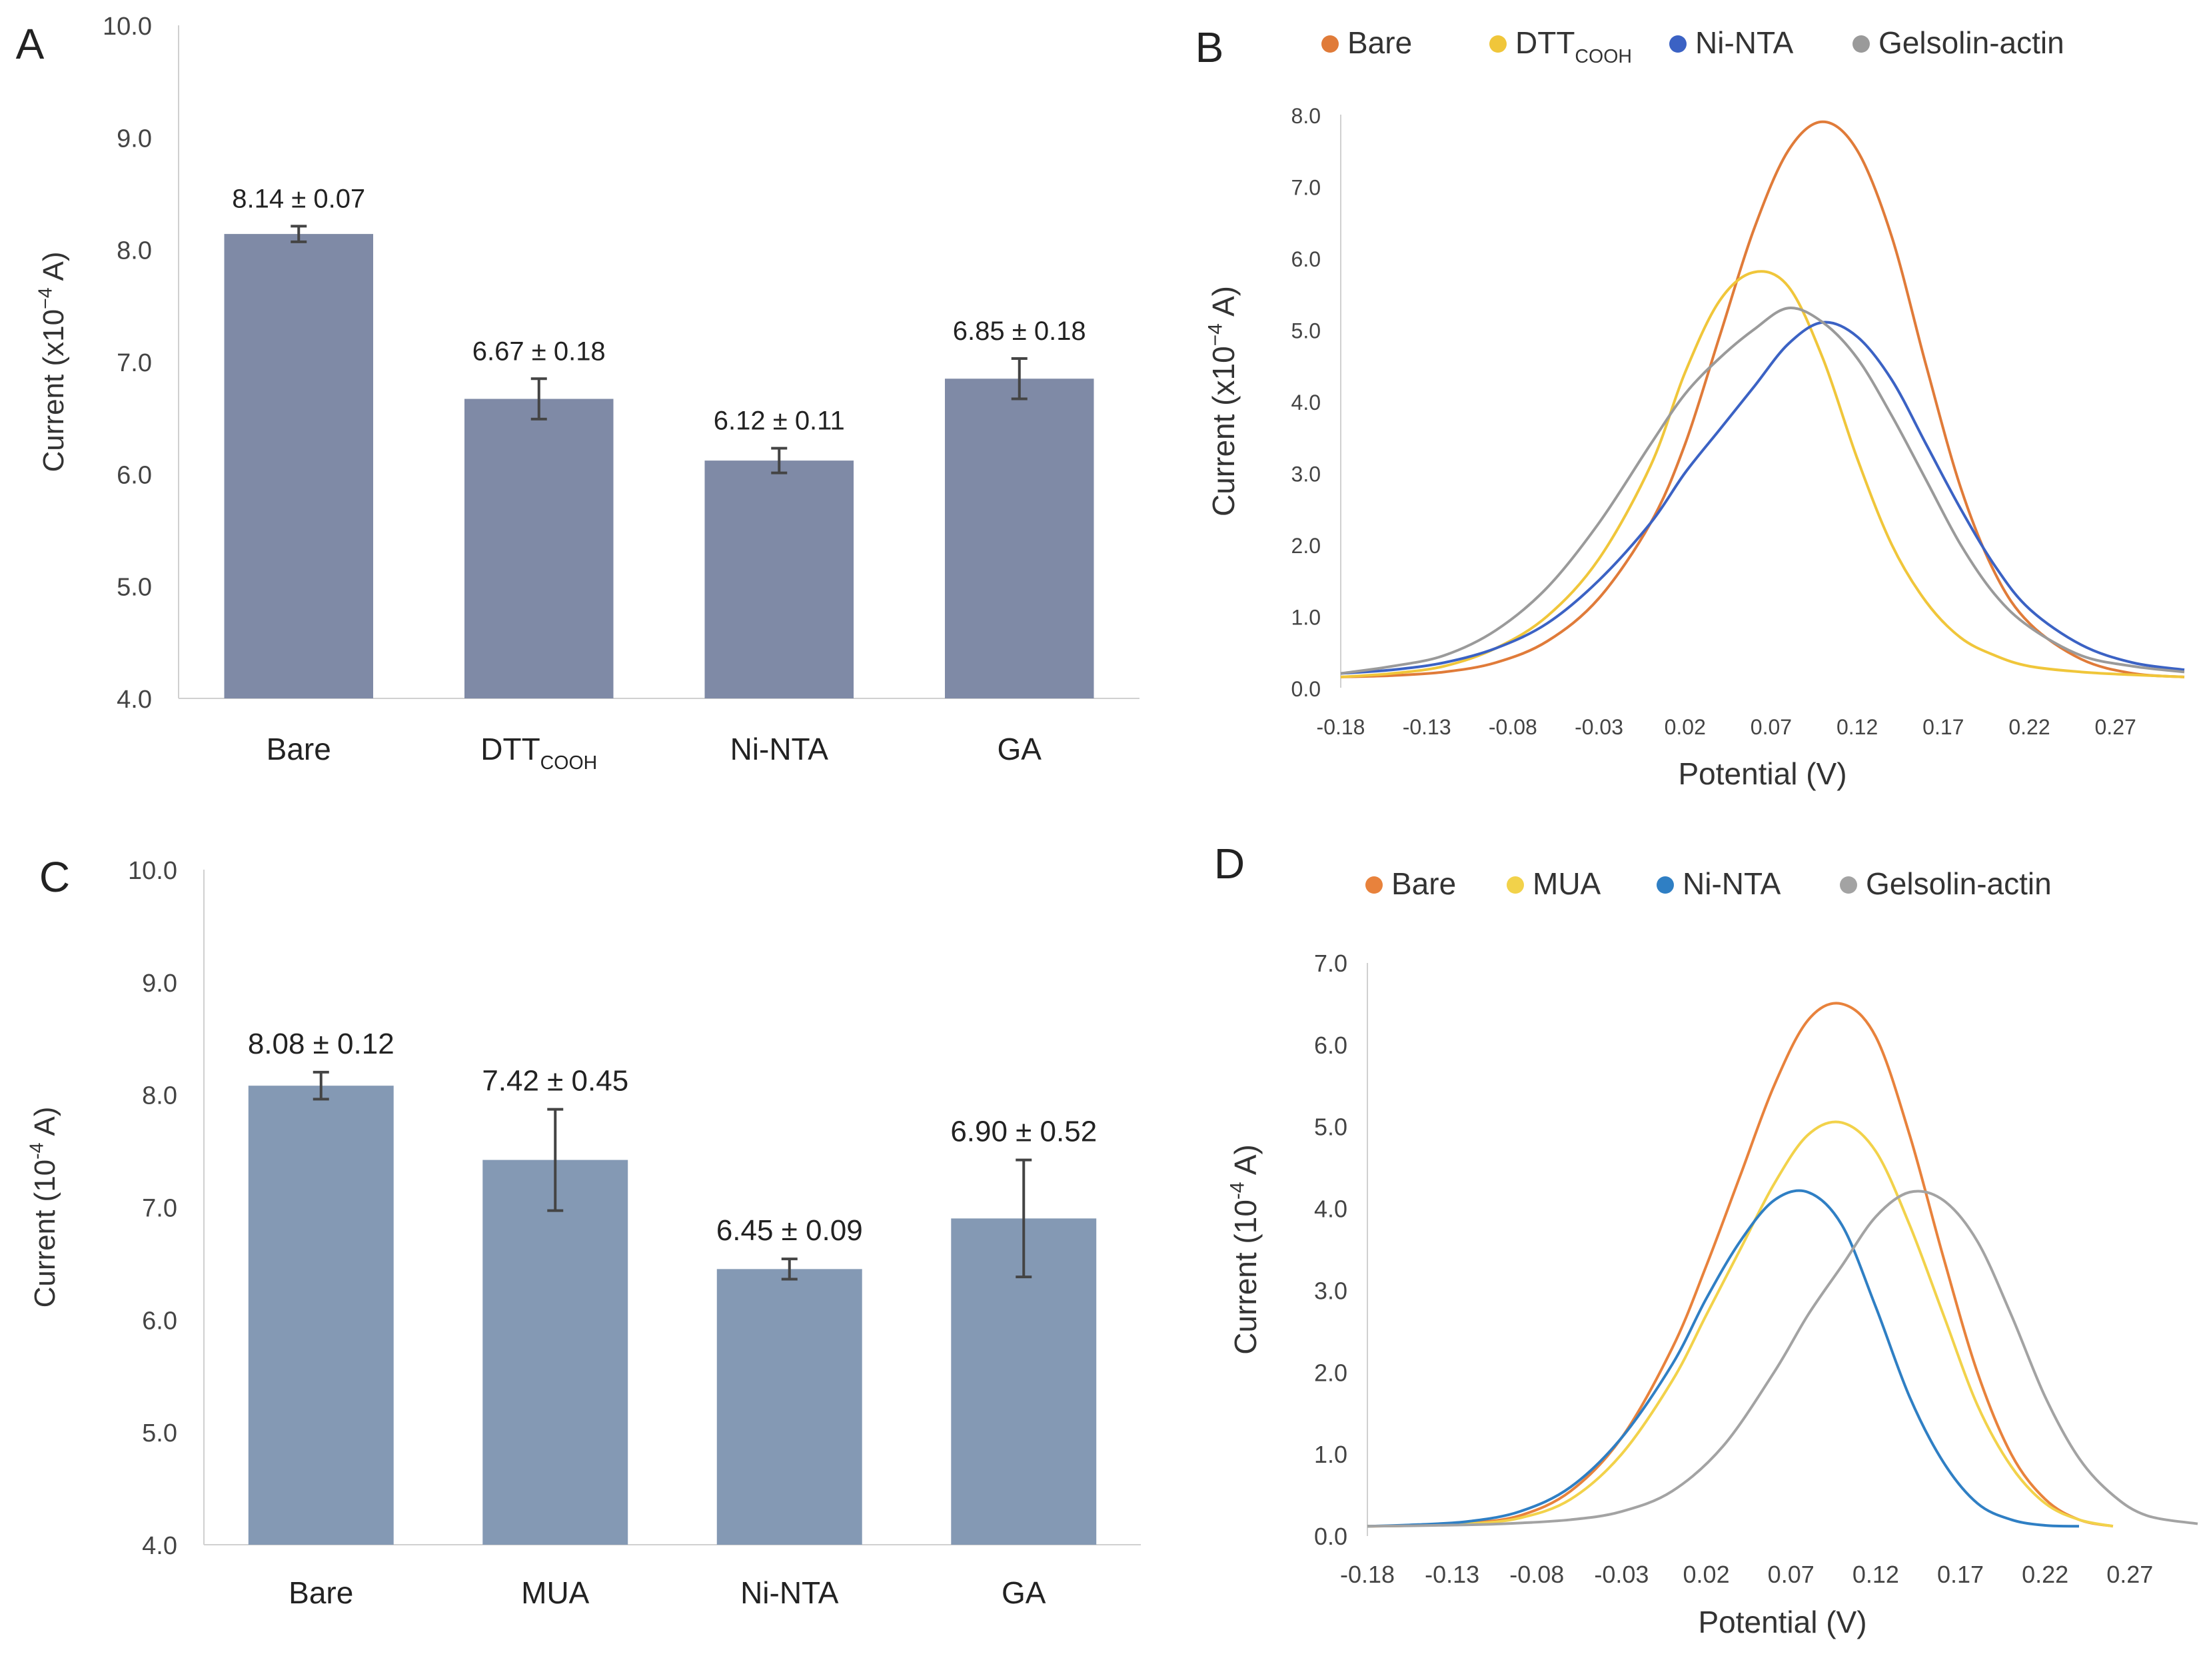 This screenshot has width=2211, height=1680. What do you see at coordinates (1238, 1191) in the screenshot?
I see `panel-D-ylabel-part-1: -4` at bounding box center [1238, 1191].